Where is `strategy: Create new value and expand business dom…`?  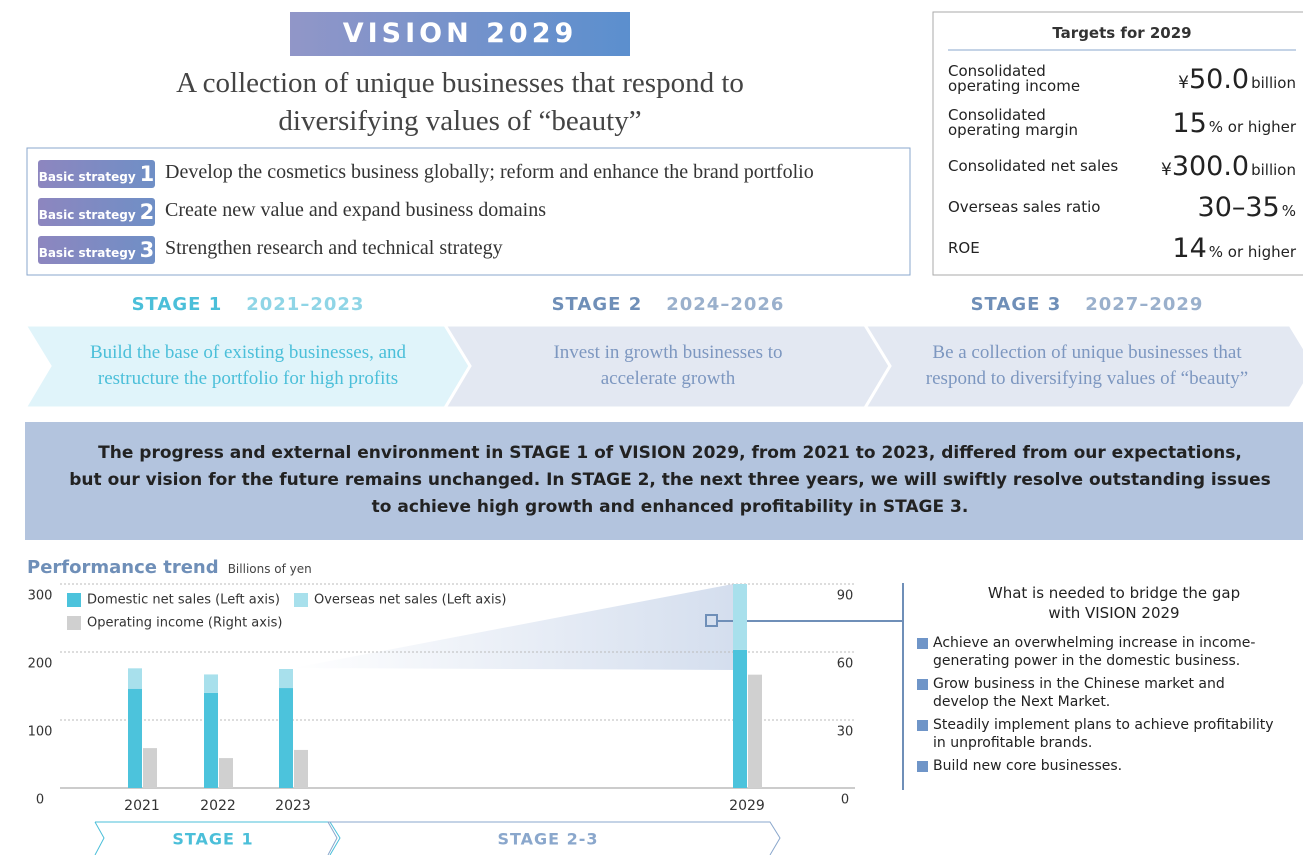
strategy: Create new value and expand business dom… is located at coordinates (356, 210).